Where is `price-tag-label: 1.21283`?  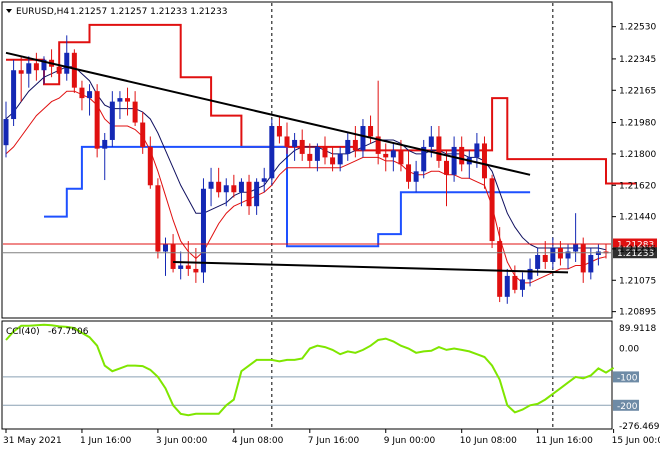
price-tag-label: 1.21283 is located at coordinates (635, 246).